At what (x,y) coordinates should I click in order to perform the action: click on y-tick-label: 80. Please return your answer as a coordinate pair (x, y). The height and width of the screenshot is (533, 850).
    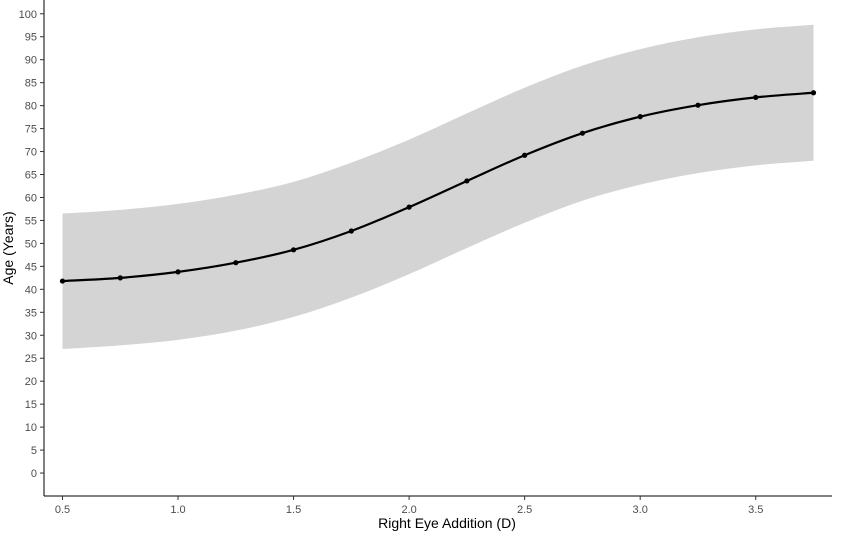
    Looking at the image, I should click on (31, 107).